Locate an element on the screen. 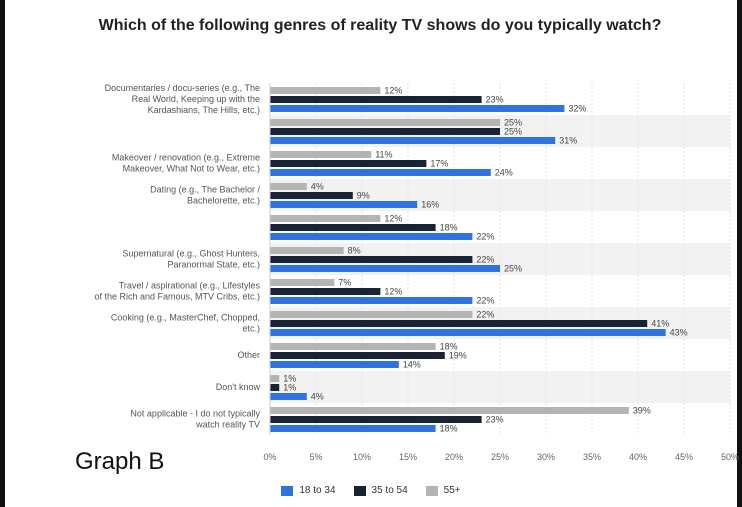 This screenshot has height=507, width=742. category-label-line: watch reality TV is located at coordinates (227, 425).